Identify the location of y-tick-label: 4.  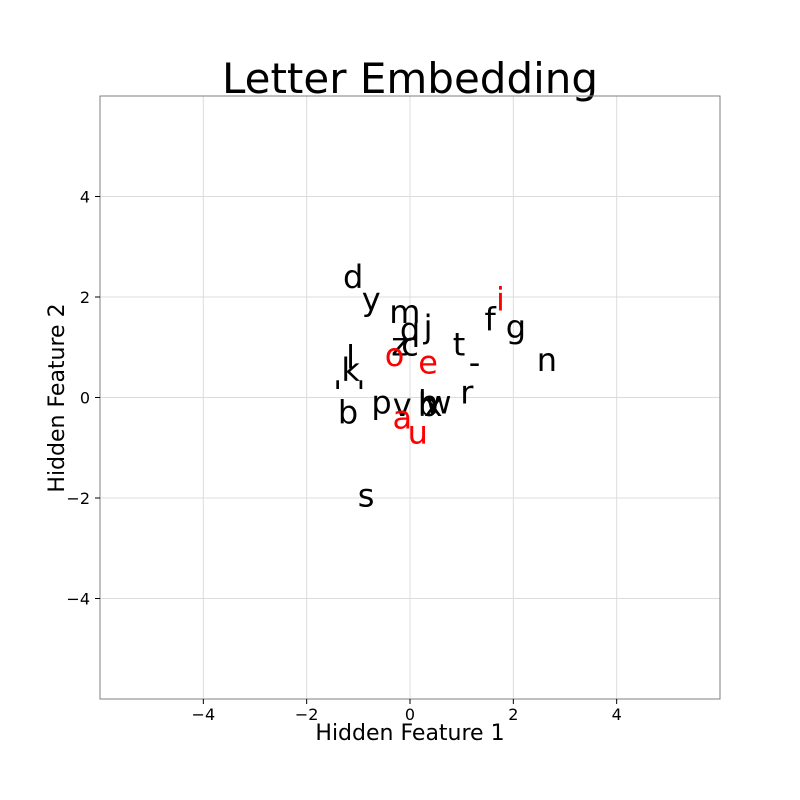
(85, 197).